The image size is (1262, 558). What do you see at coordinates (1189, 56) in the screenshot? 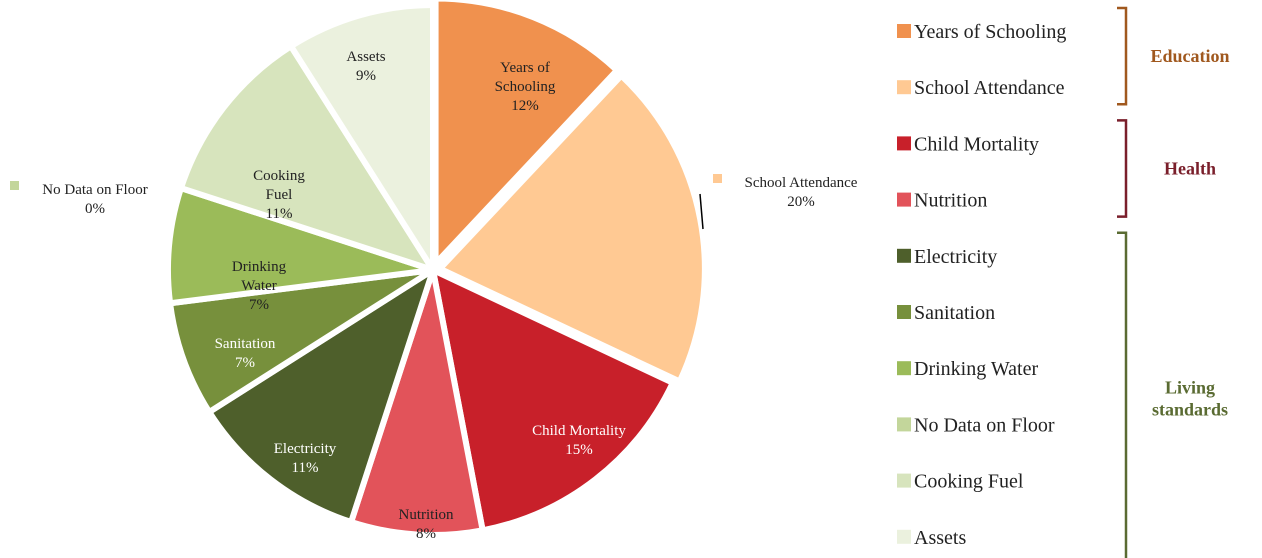
I see `group-label-education: Education` at bounding box center [1189, 56].